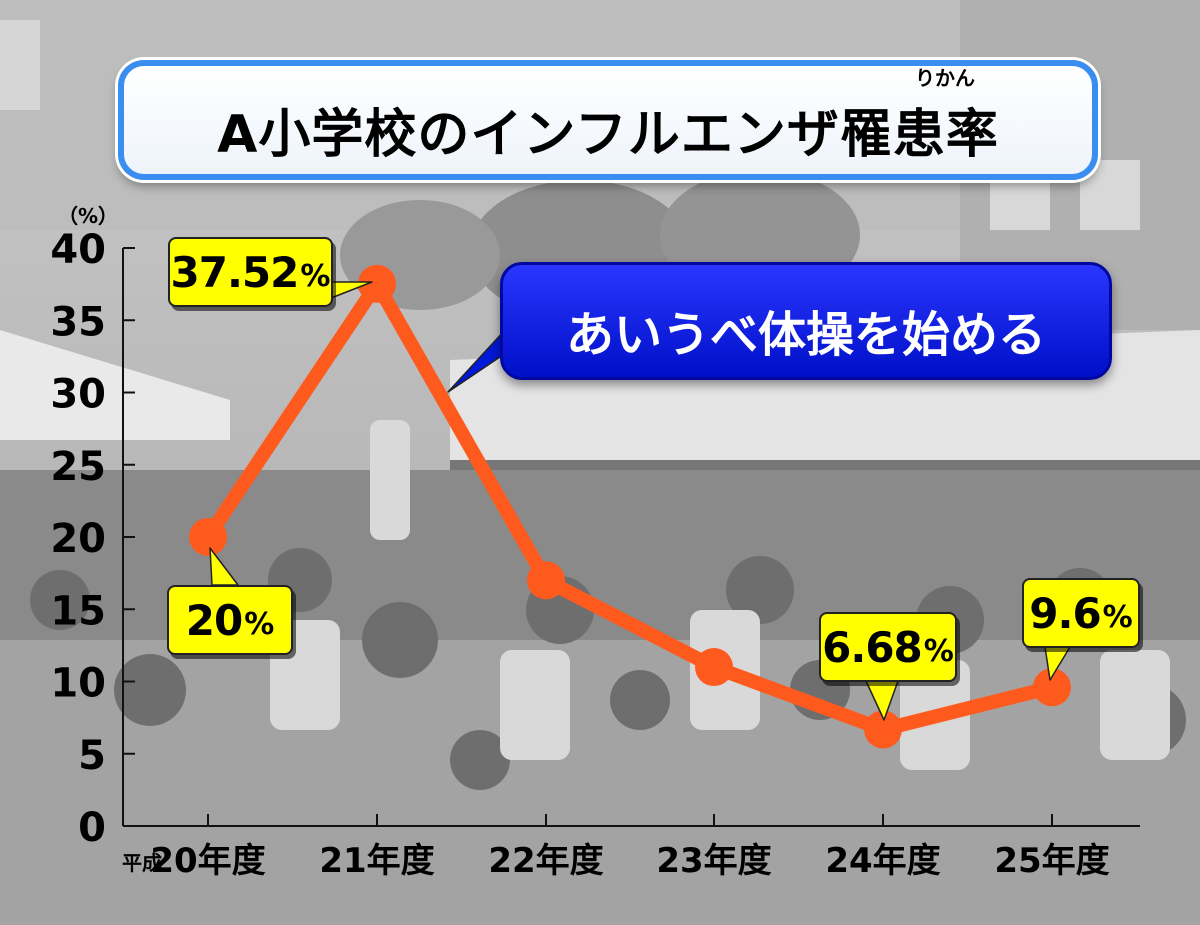 The height and width of the screenshot is (925, 1200). I want to click on data-label-24: 6.68%, so click(888, 647).